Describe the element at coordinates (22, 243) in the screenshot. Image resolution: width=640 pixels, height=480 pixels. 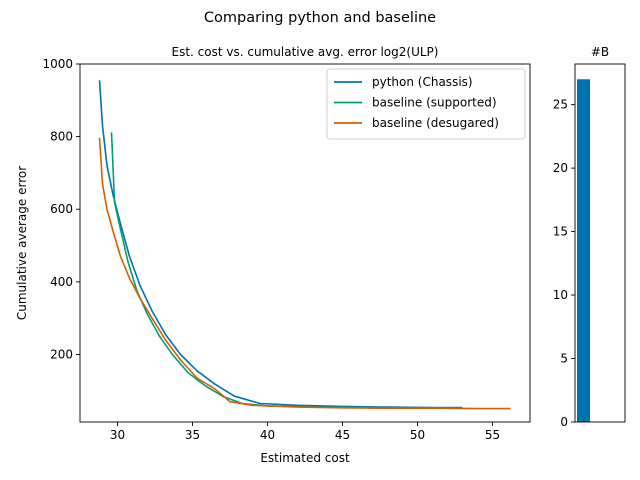
I see `main-y-axis-label: Cumulative average error` at that location.